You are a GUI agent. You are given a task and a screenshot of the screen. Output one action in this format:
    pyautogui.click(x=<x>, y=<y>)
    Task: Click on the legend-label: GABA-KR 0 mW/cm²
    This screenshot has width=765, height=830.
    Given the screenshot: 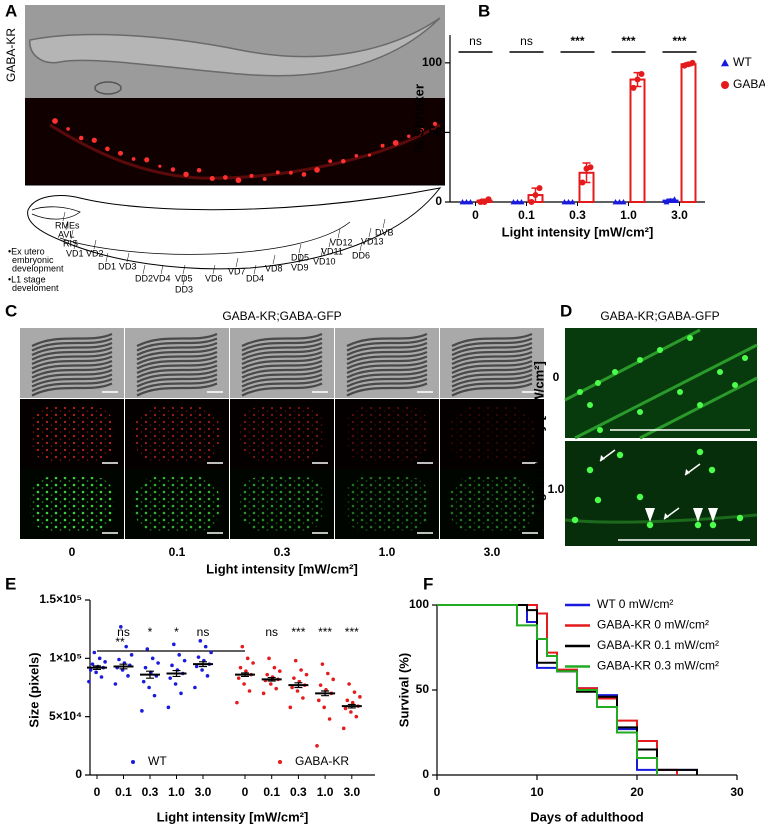 What is the action you would take?
    pyautogui.click(x=653, y=625)
    